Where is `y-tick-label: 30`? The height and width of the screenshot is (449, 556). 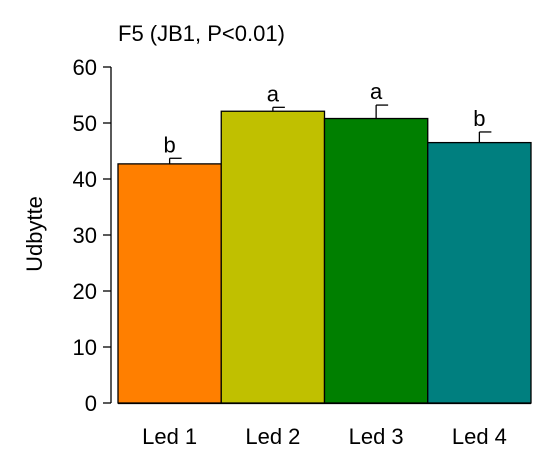 y-tick-label: 30 is located at coordinates (85, 235).